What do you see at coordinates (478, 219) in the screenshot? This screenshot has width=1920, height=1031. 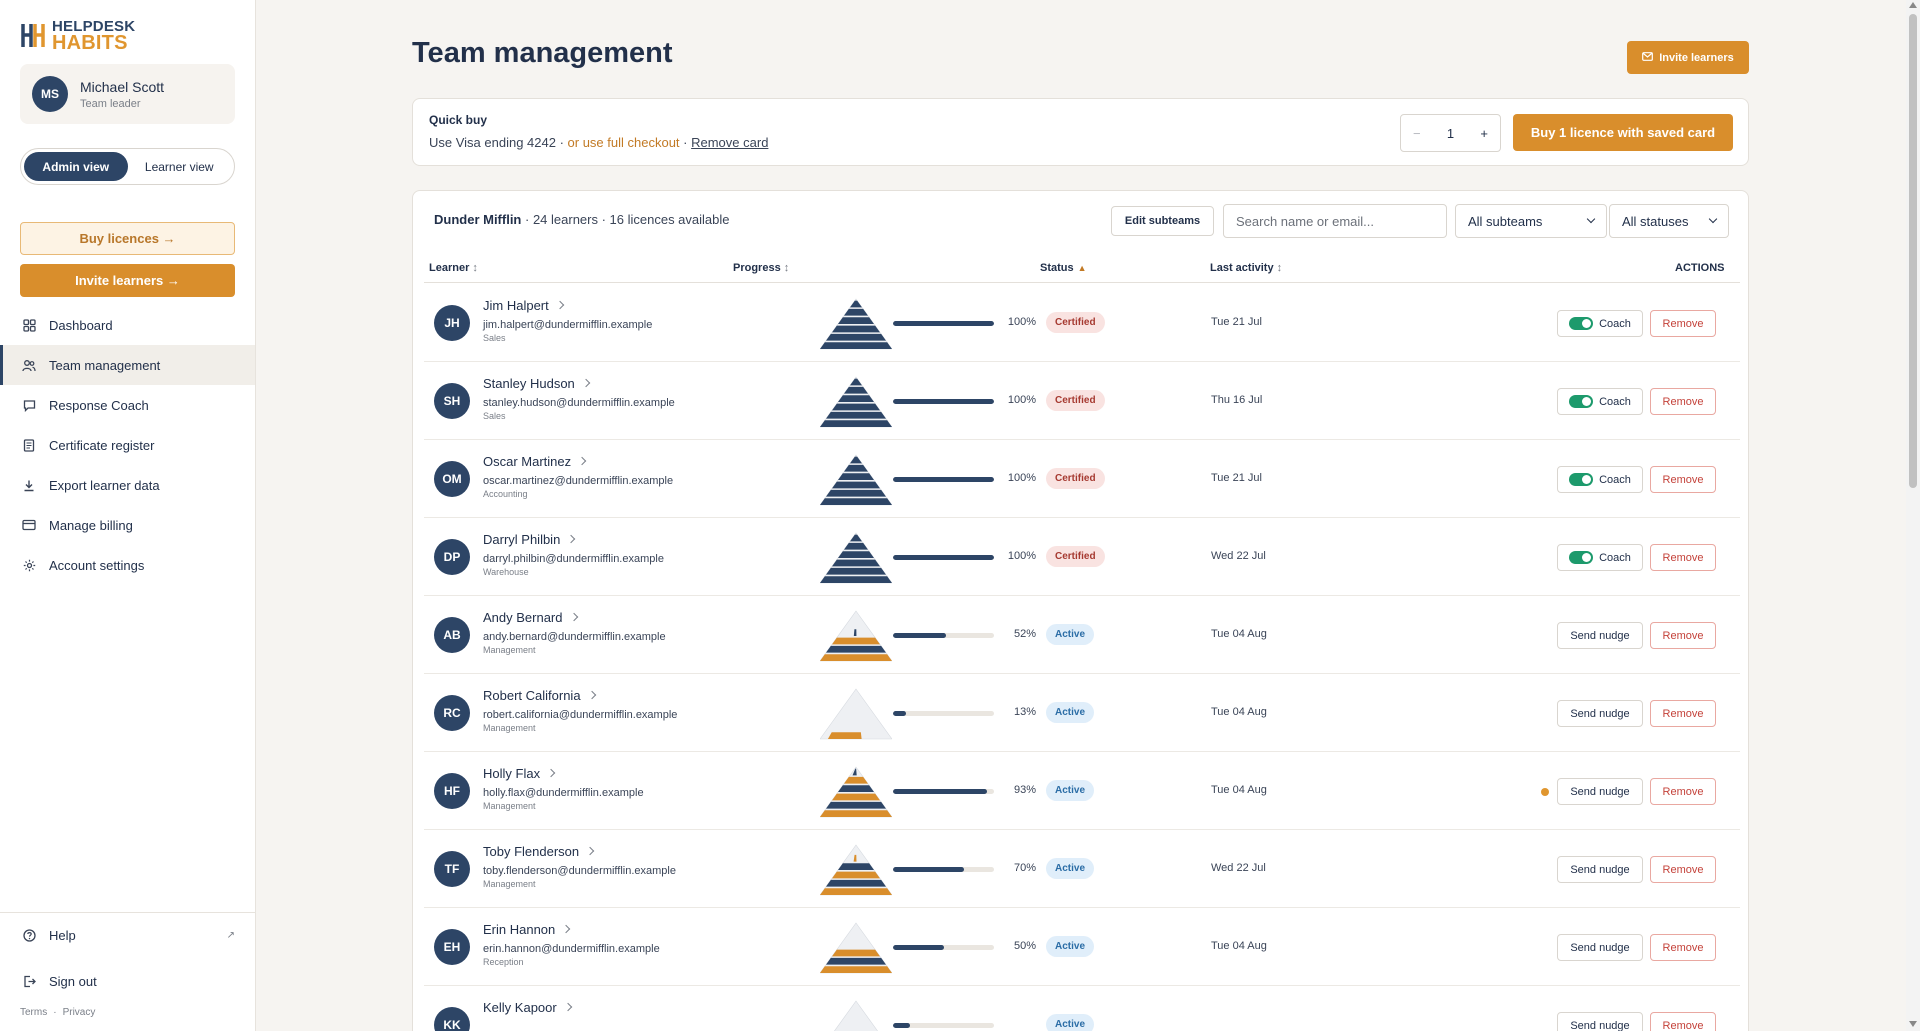 I see `team-name: Dunder Mifflin` at bounding box center [478, 219].